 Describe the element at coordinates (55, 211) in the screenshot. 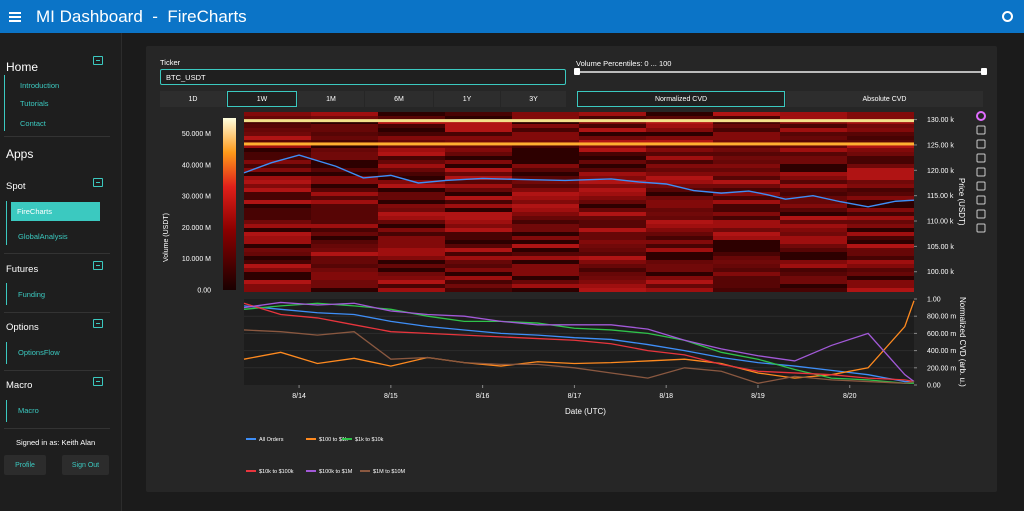

I see `sidebar-item-firecharts: FireCharts` at that location.